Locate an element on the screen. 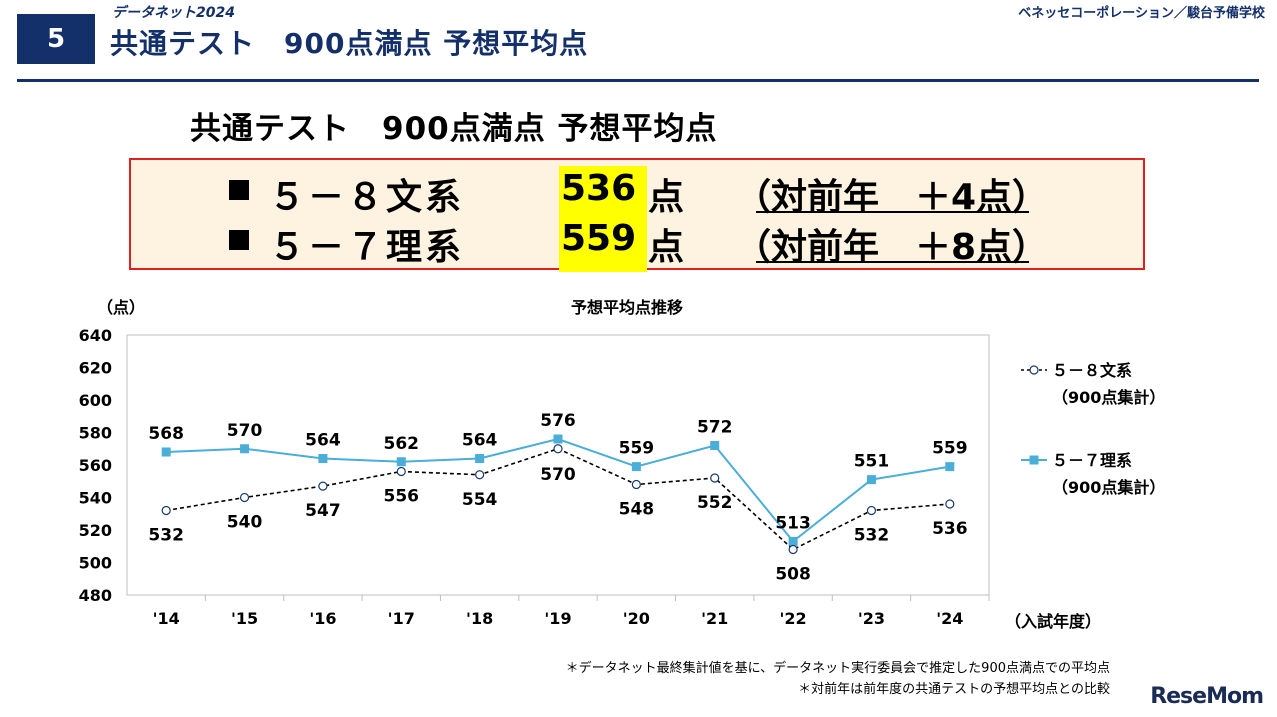 This screenshot has width=1277, height=717. data-label-rikei: 576 is located at coordinates (558, 421).